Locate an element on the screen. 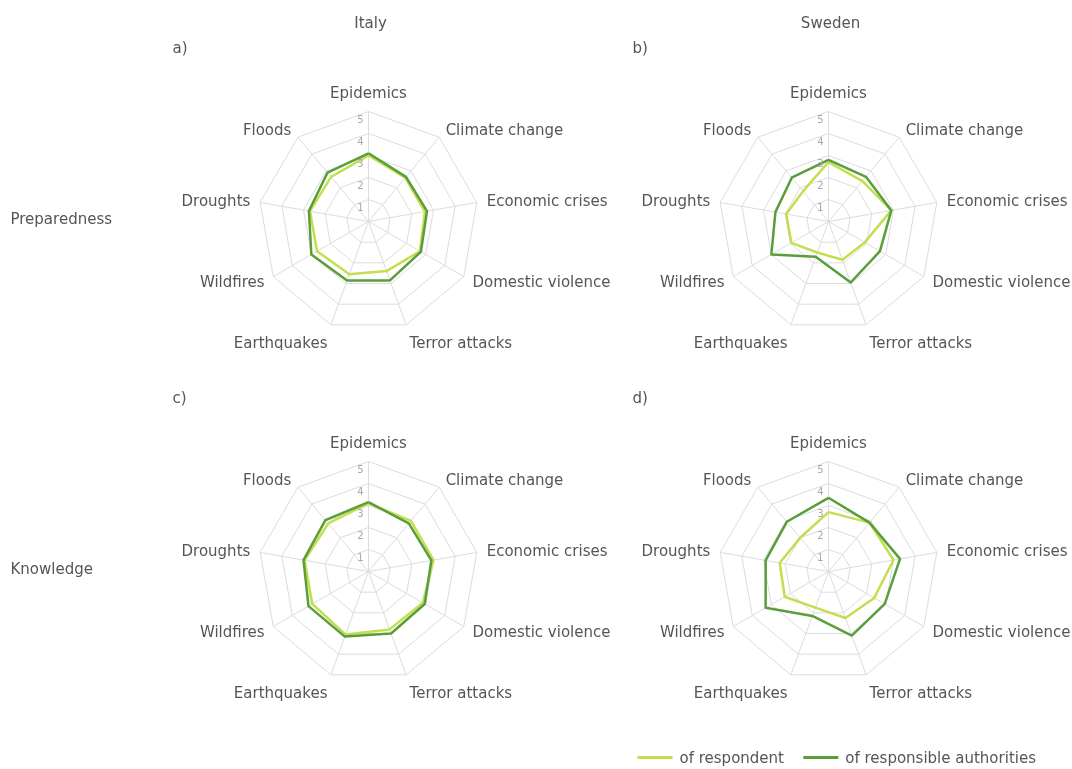 The height and width of the screenshot is (769, 1072). text: Preparedness is located at coordinates (61, 218).